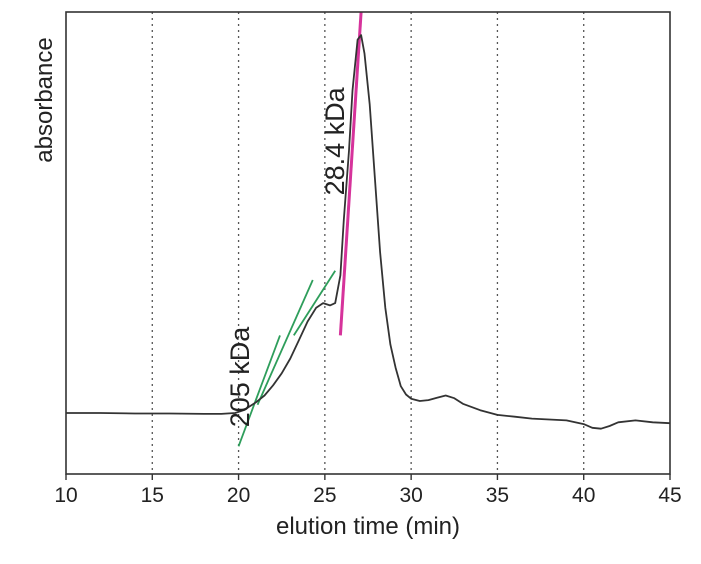 The image size is (701, 564). I want to click on y-axis-title: absorbance, so click(44, 99).